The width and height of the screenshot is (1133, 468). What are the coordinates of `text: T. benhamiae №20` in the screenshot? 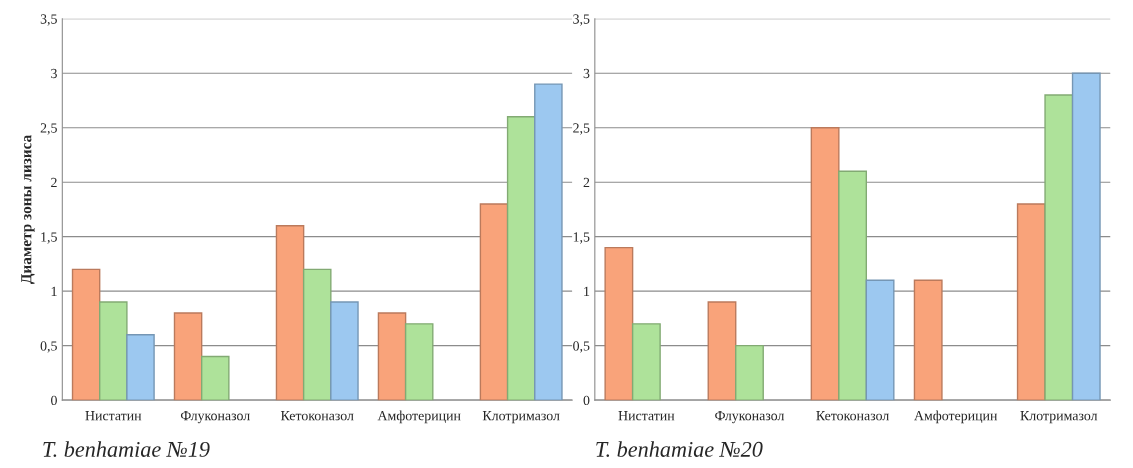 It's located at (679, 449).